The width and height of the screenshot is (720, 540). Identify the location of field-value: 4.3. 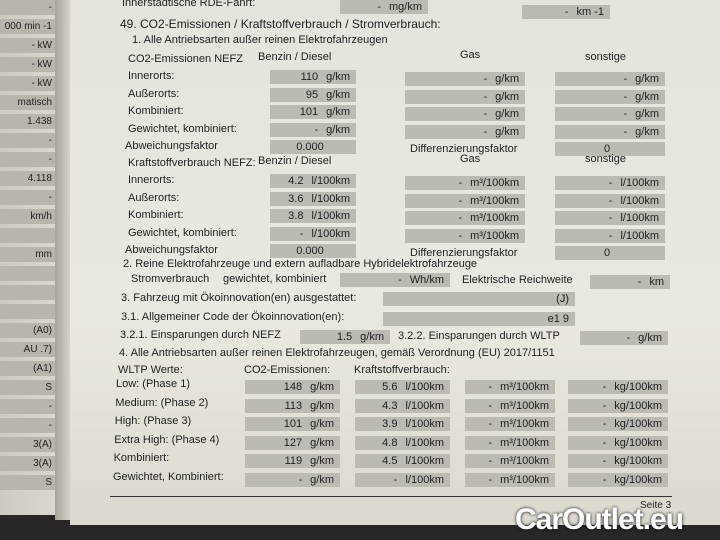
(390, 405).